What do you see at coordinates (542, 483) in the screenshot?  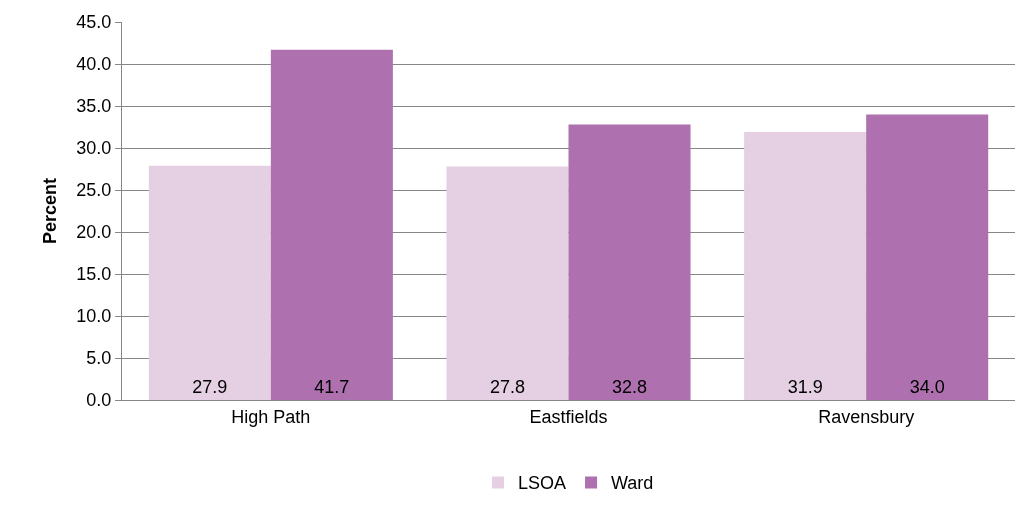 I see `legend-label: LSOA` at bounding box center [542, 483].